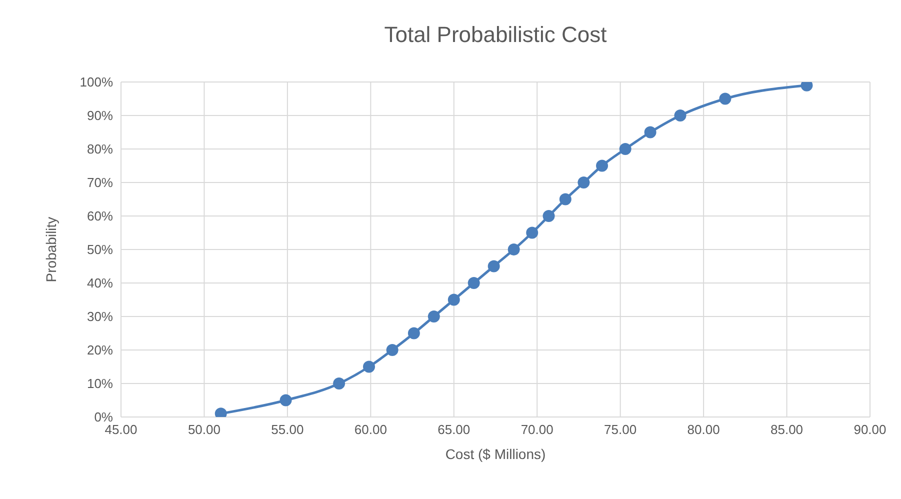  Describe the element at coordinates (97, 82) in the screenshot. I see `y-tick-label: 100%` at that location.